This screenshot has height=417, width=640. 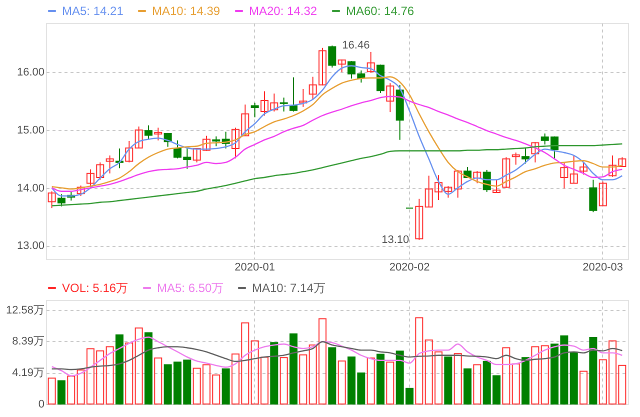 What do you see at coordinates (289, 288) in the screenshot?
I see `legend-label: MA10: 7.14万` at bounding box center [289, 288].